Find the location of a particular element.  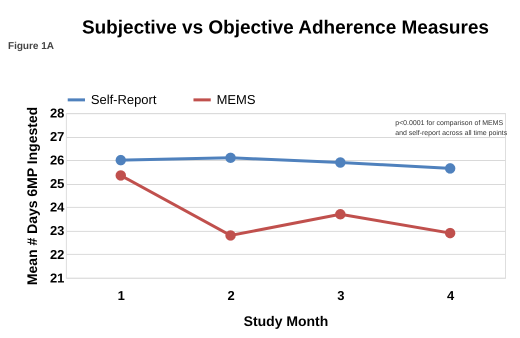

y-tick-label: 24 is located at coordinates (58, 207).